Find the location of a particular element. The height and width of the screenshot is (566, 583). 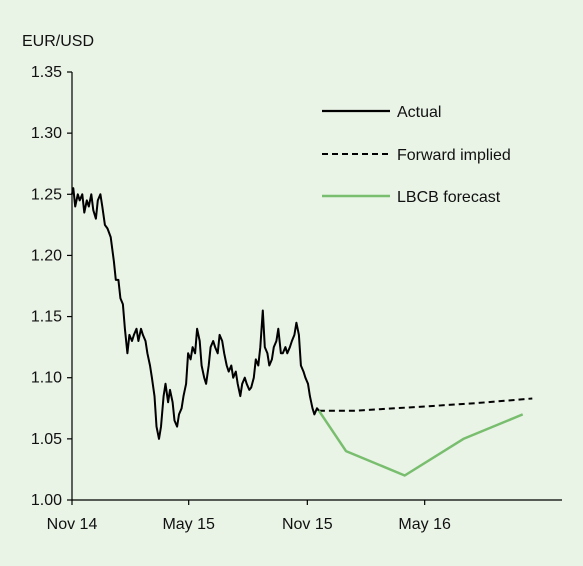

legend: Actual Forward implied LBCB forecast is located at coordinates (416, 155).